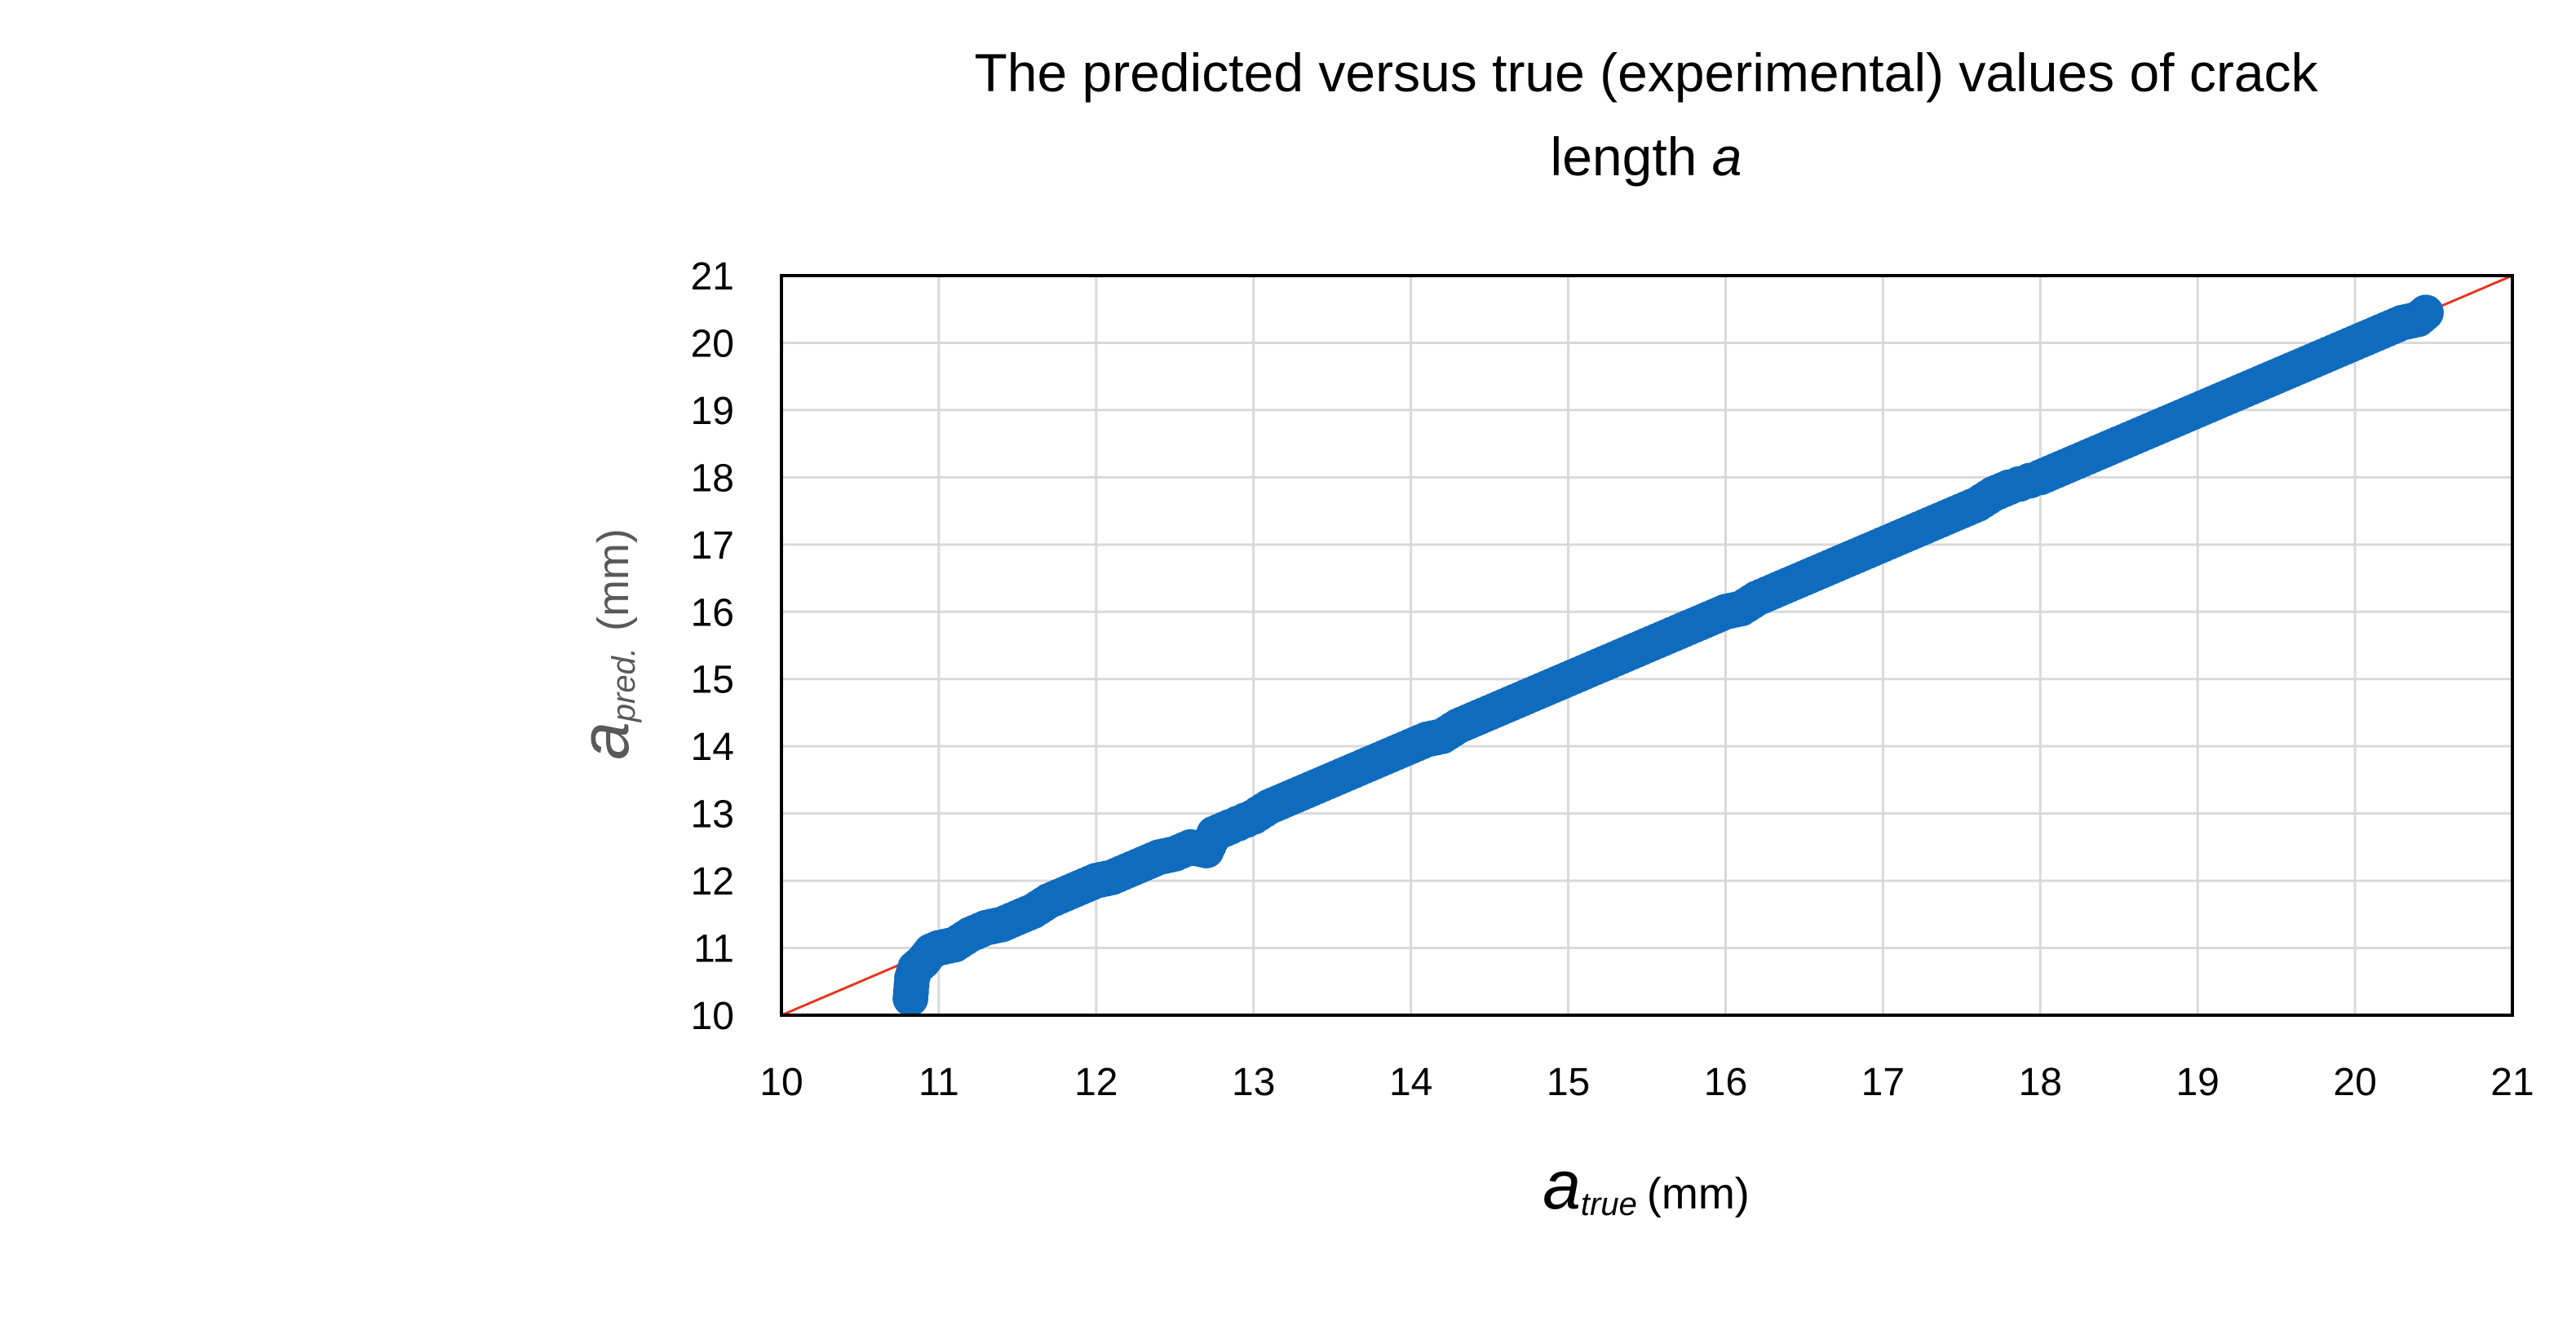  I want to click on y-axis-title: apred. (mm), so click(604, 644).